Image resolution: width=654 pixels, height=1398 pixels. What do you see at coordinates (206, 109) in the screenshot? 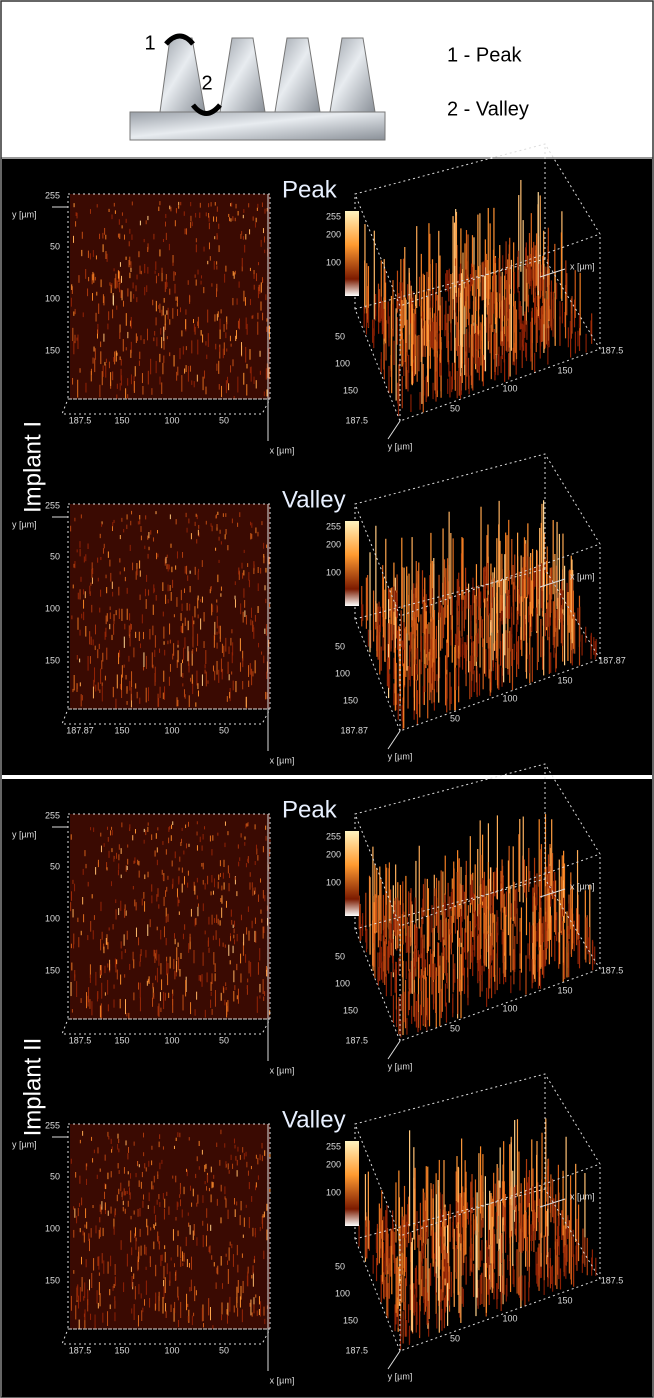
I see `valley-marker` at bounding box center [206, 109].